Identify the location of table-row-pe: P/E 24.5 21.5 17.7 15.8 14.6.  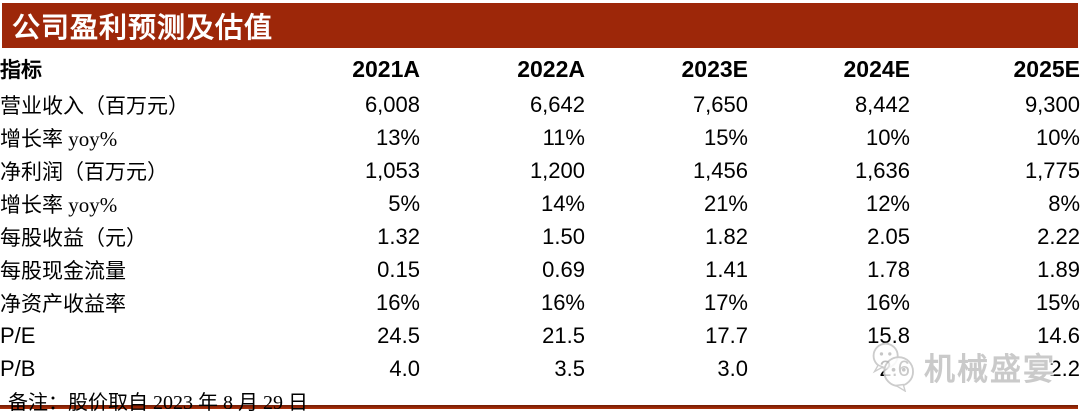
(540, 335).